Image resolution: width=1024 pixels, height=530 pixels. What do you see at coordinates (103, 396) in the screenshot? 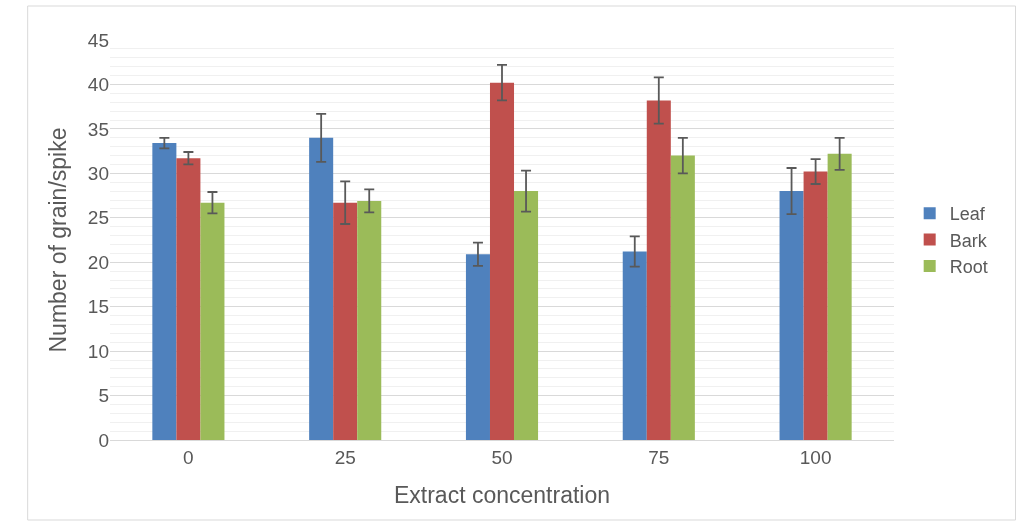
I see `y-tick-label: 5` at bounding box center [103, 396].